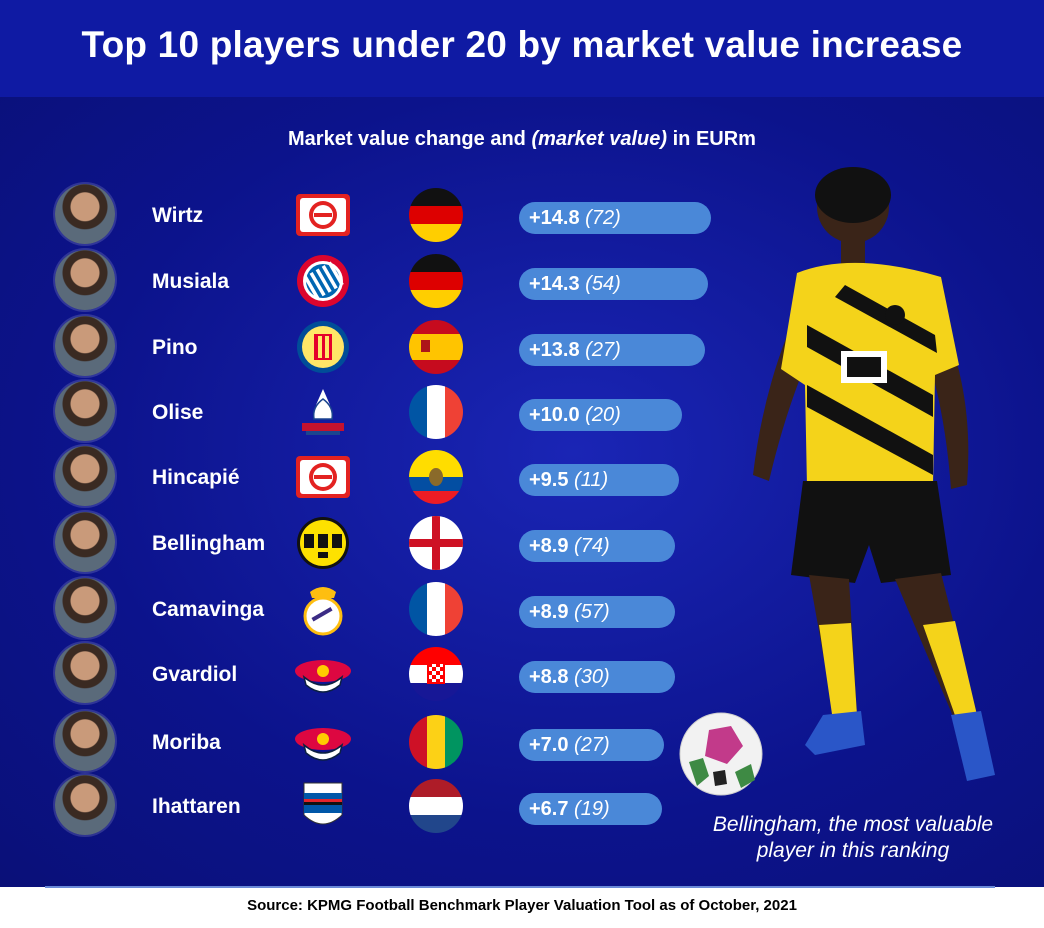  Describe the element at coordinates (549, 677) in the screenshot. I see `value-change-label: +8.8` at that location.